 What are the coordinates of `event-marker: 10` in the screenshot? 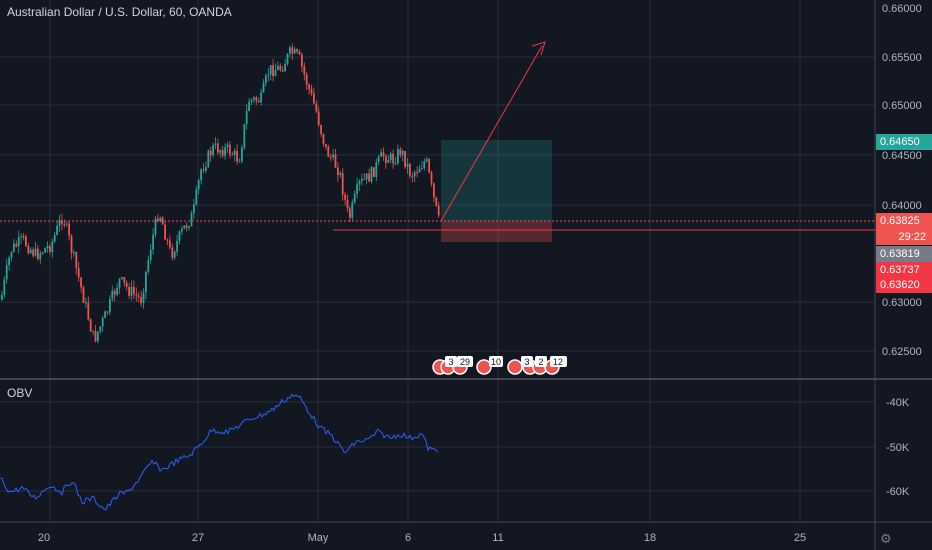 It's located at (489, 365).